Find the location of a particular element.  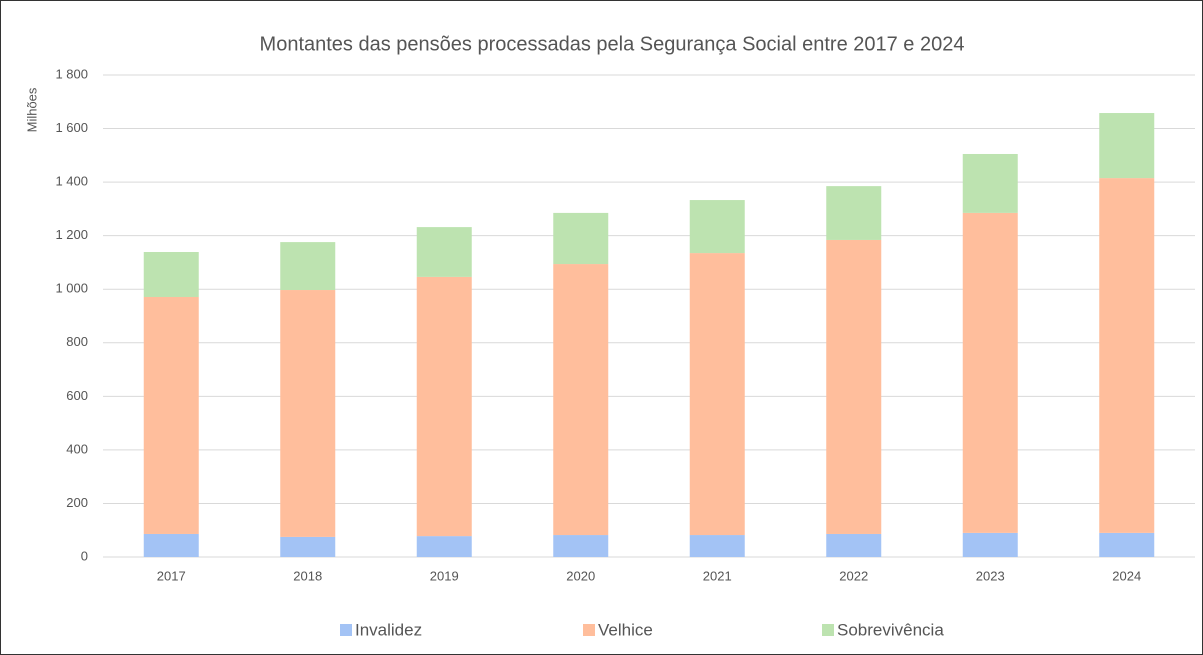

y-tick-label: 1 000 is located at coordinates (71, 288).